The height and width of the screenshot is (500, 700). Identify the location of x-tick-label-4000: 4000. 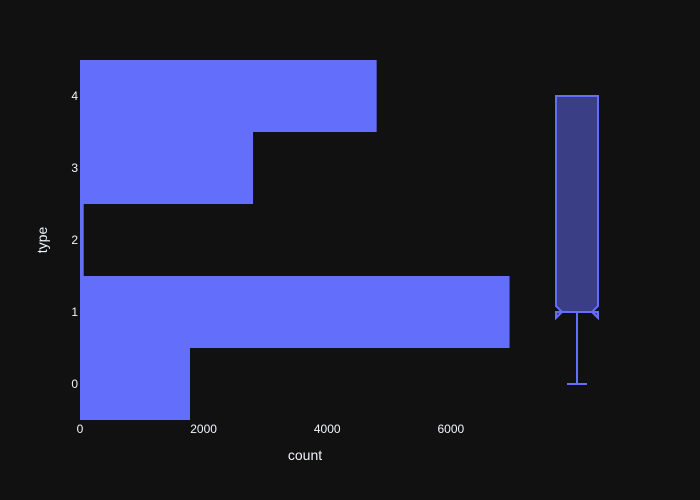
(327, 429).